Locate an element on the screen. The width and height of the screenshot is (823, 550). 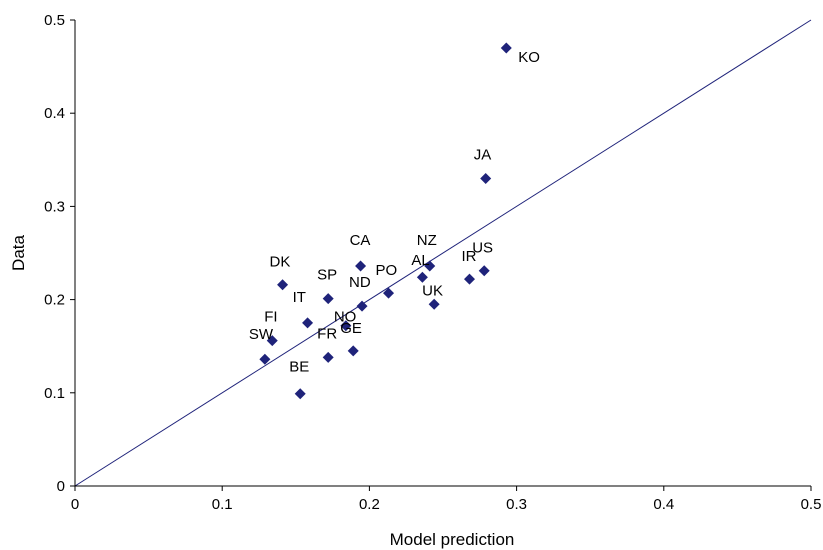
x-tick-label: 0.1 is located at coordinates (222, 504).